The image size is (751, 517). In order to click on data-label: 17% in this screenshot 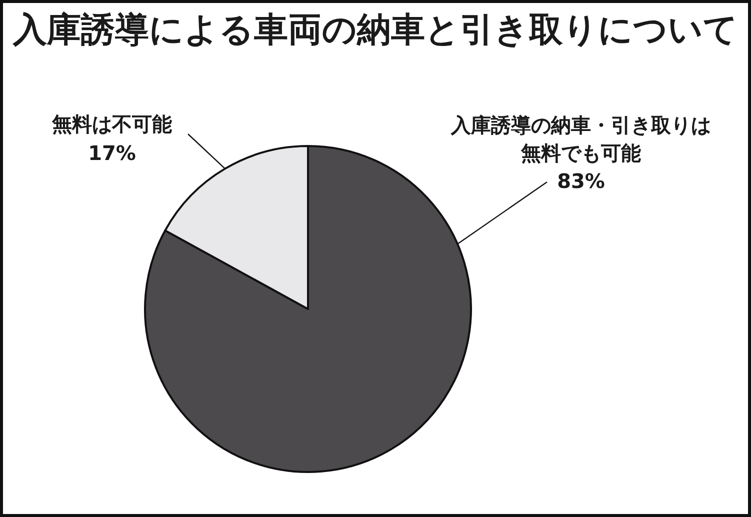, I will do `click(112, 153)`.